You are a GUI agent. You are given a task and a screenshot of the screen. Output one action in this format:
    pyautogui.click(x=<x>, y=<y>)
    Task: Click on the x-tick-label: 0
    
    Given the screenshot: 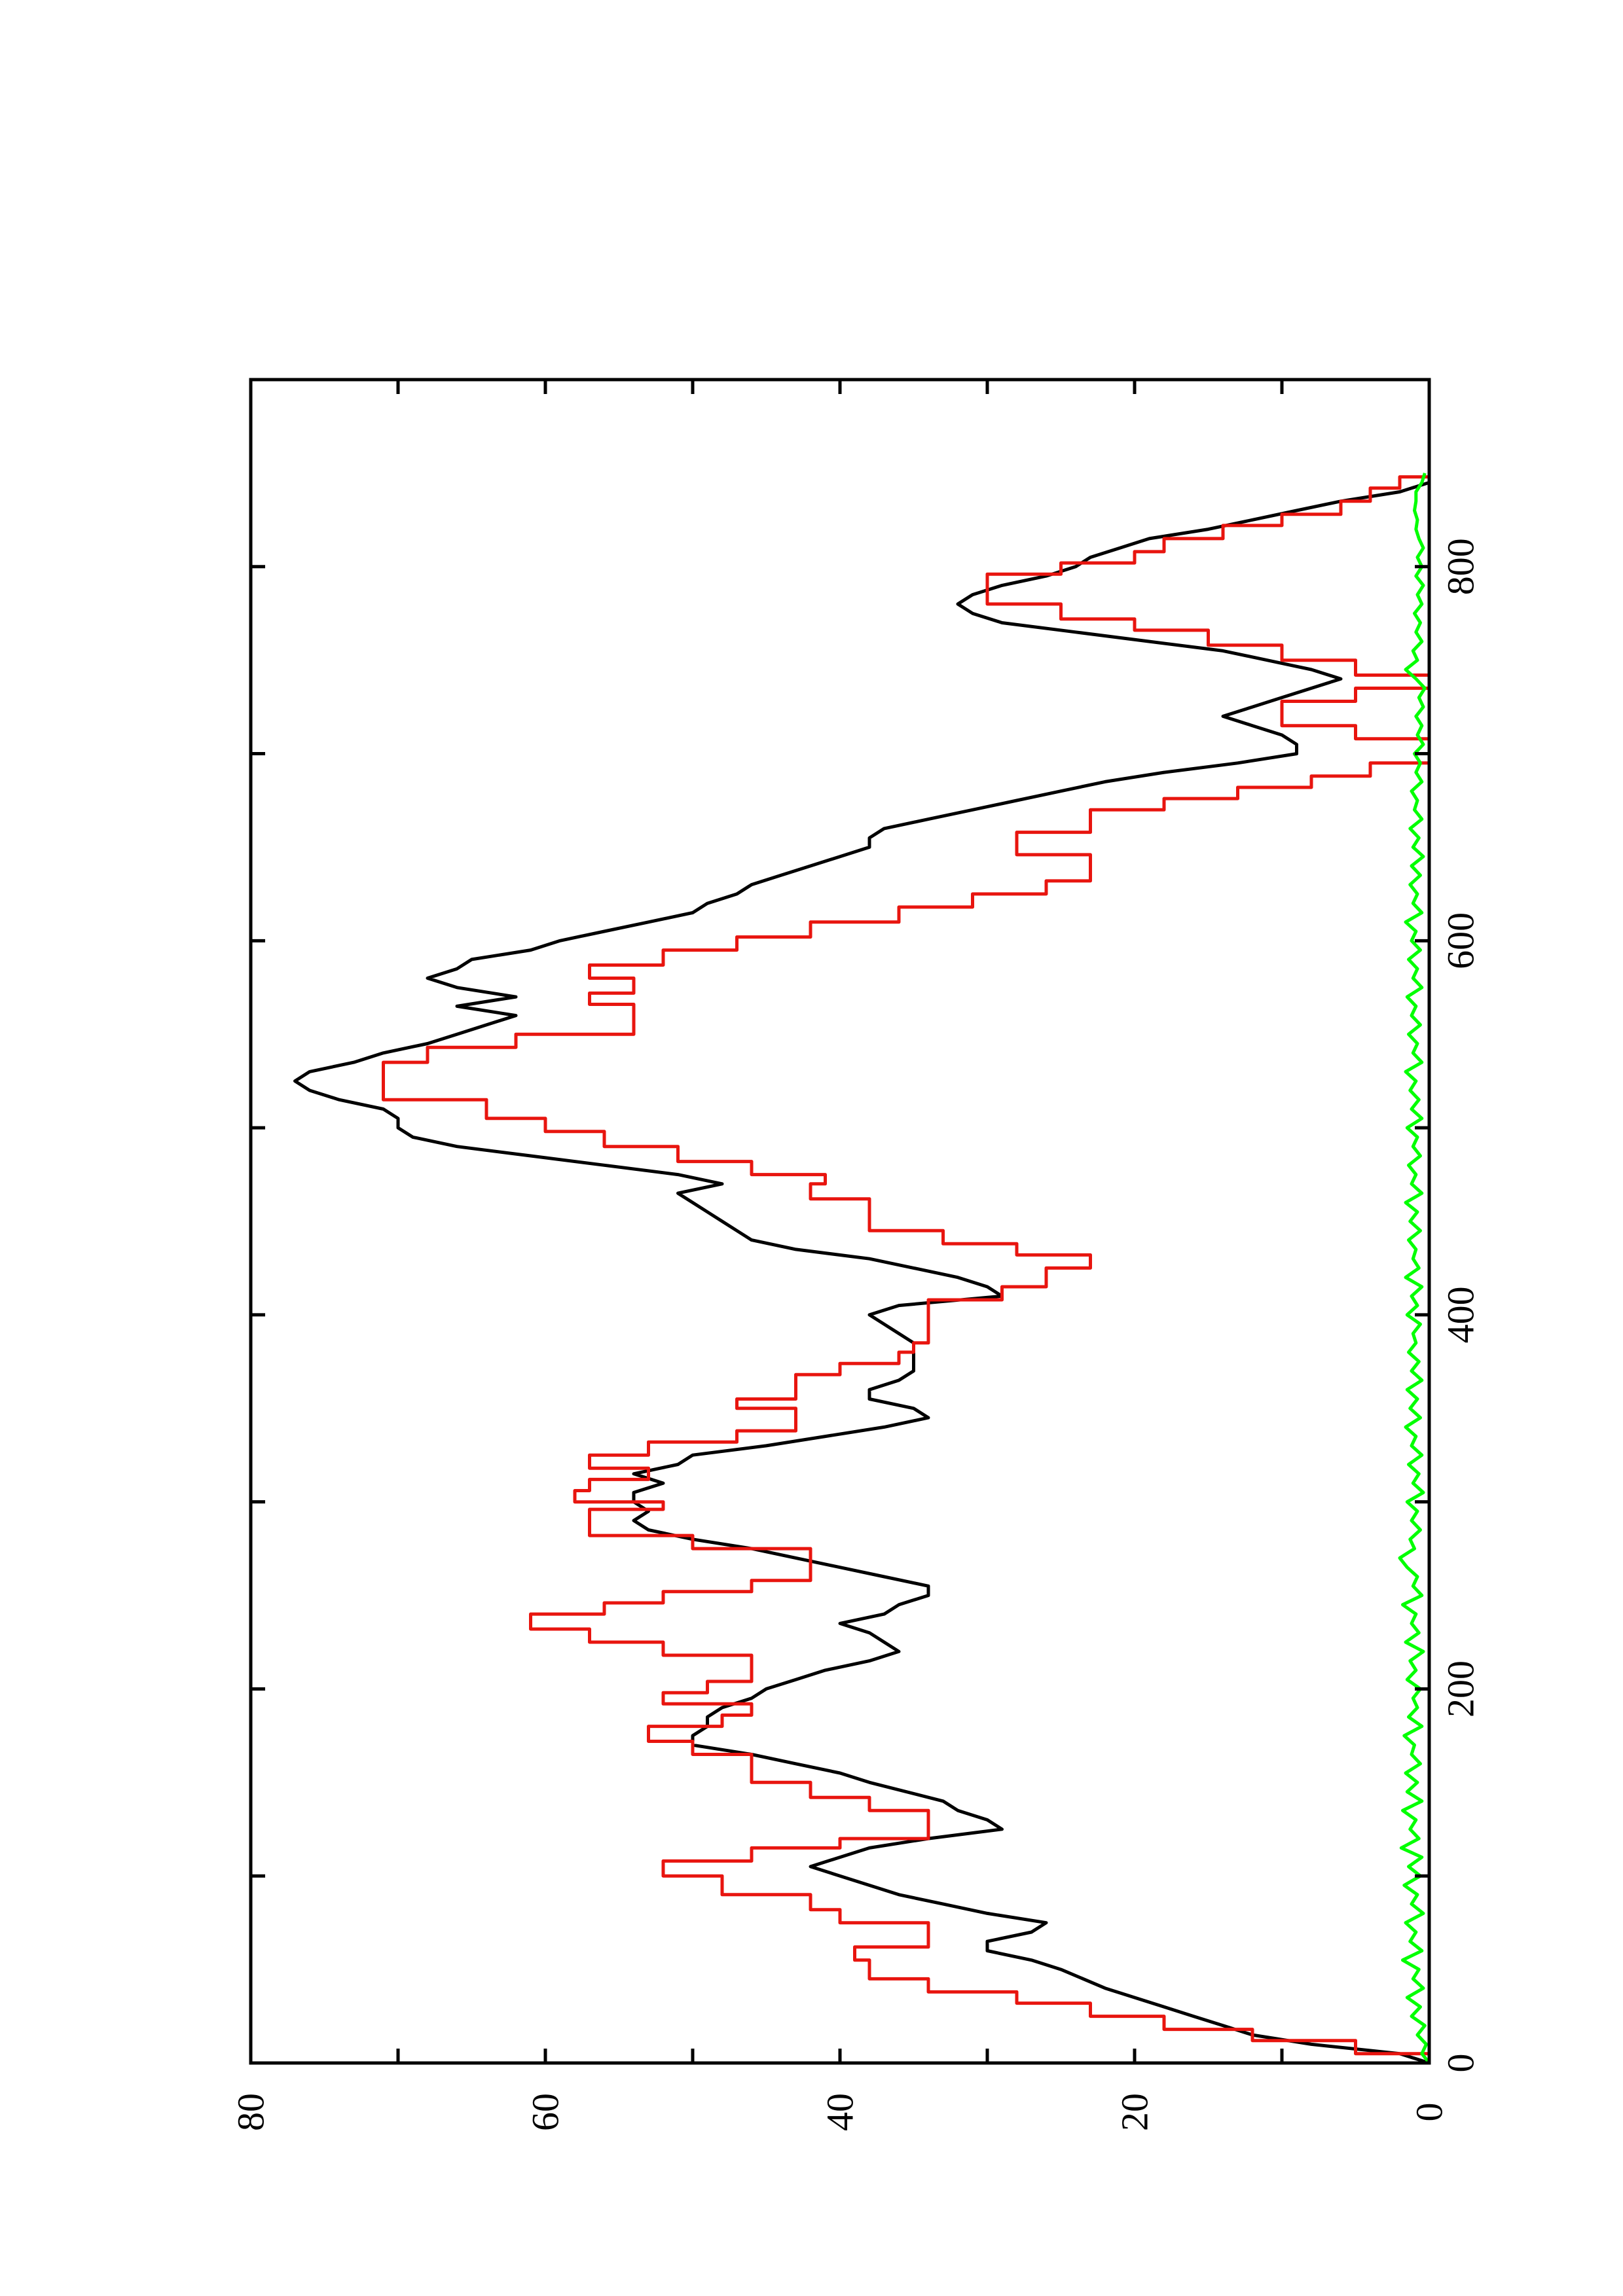 What is the action you would take?
    pyautogui.click(x=1461, y=2063)
    